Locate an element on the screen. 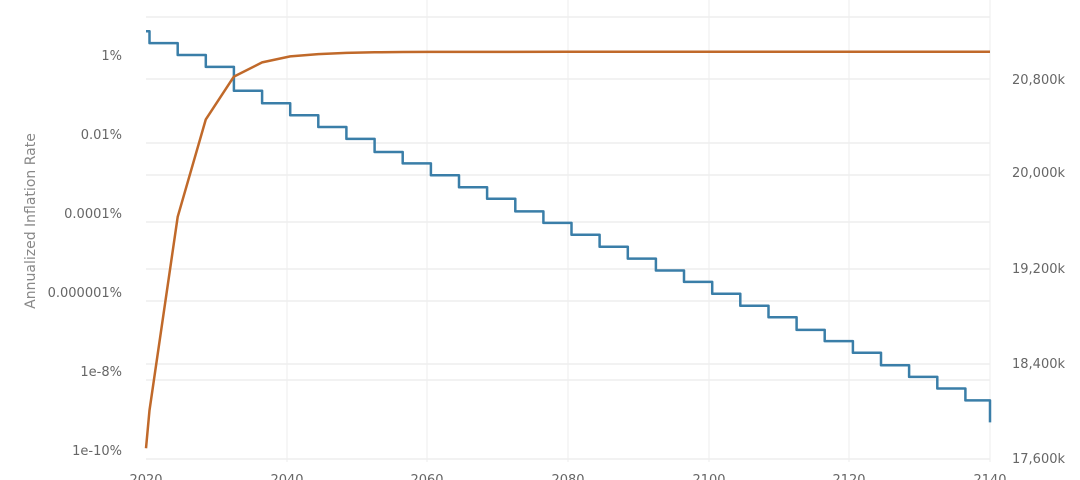 The image size is (1080, 480). left-axis: 1% 0.01% 0.0001% 0.000001% 1e-8% 1e-10% is located at coordinates (85, 254).